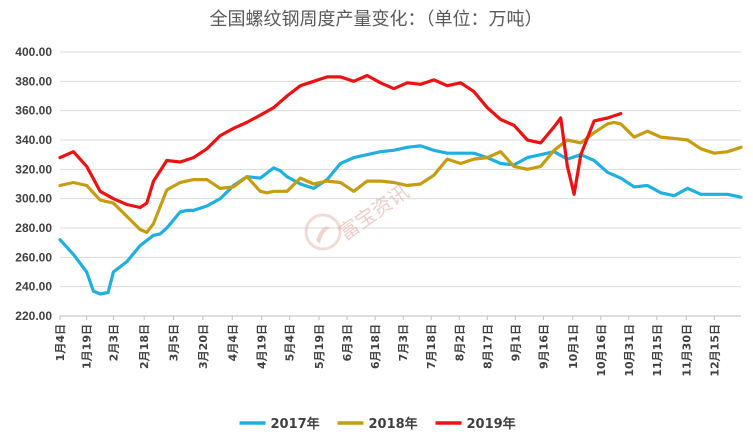 This screenshot has width=753, height=448. Describe the element at coordinates (33, 81) in the screenshot. I see `y-tick-label: 380.00` at that location.